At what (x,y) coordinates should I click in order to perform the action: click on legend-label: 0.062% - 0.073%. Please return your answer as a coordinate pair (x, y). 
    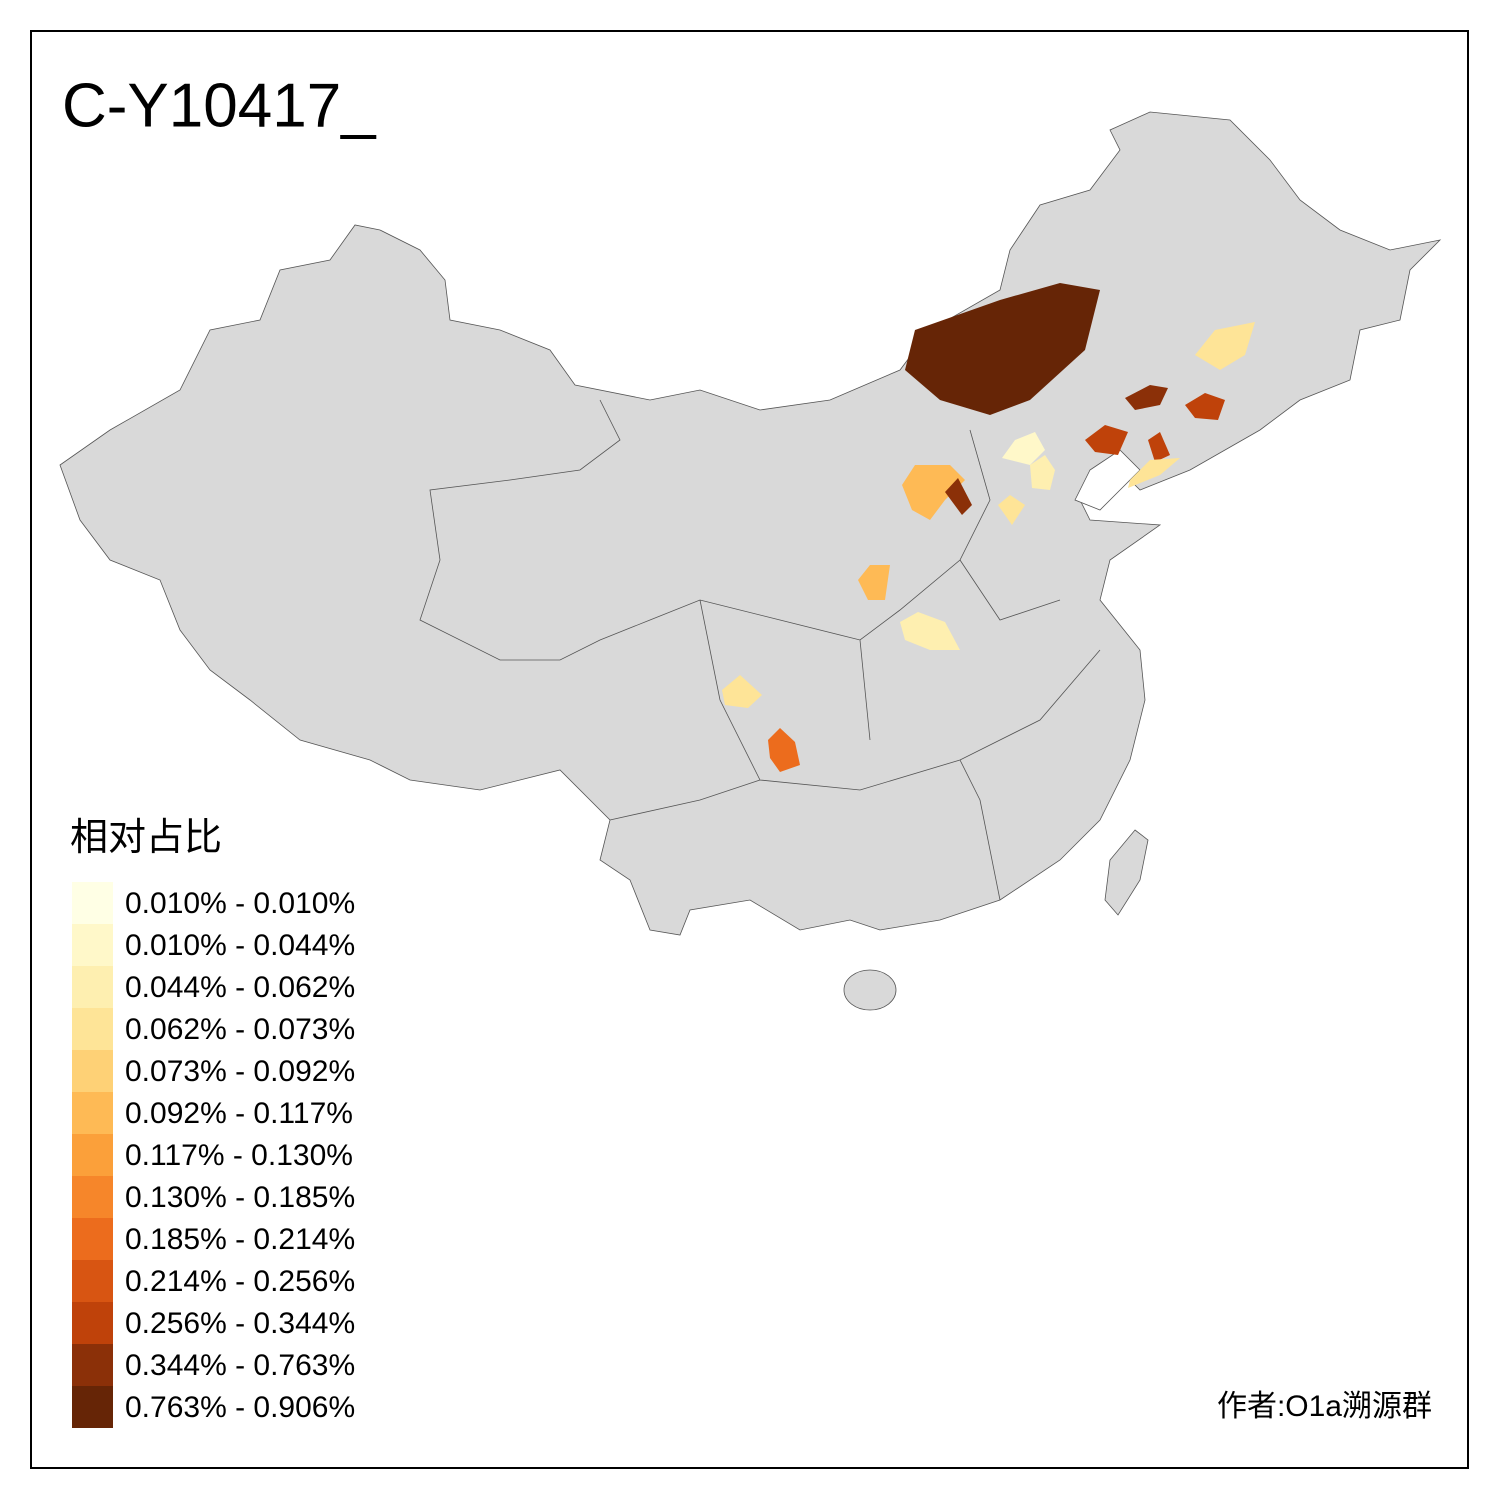
    Looking at the image, I should click on (240, 1029).